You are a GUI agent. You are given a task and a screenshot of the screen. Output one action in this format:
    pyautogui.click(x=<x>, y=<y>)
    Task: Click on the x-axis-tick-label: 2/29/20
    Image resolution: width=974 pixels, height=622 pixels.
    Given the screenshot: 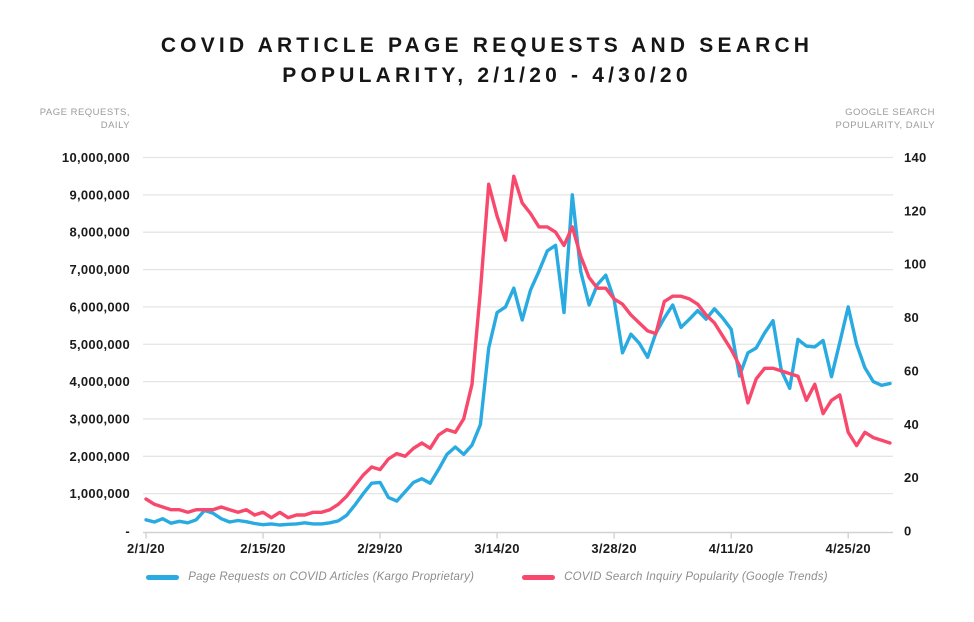 What is the action you would take?
    pyautogui.click(x=379, y=548)
    